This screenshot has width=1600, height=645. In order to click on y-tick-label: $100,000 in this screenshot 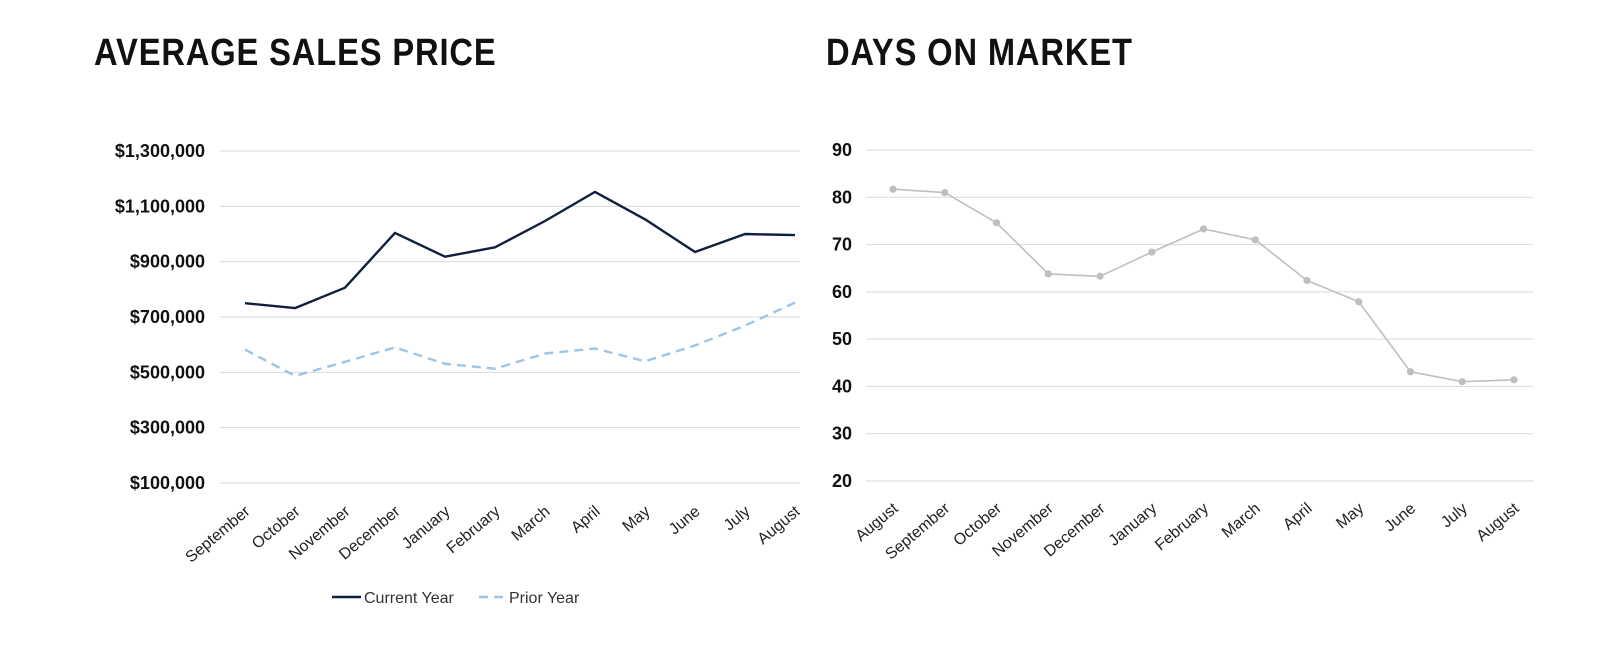, I will do `click(167, 483)`.